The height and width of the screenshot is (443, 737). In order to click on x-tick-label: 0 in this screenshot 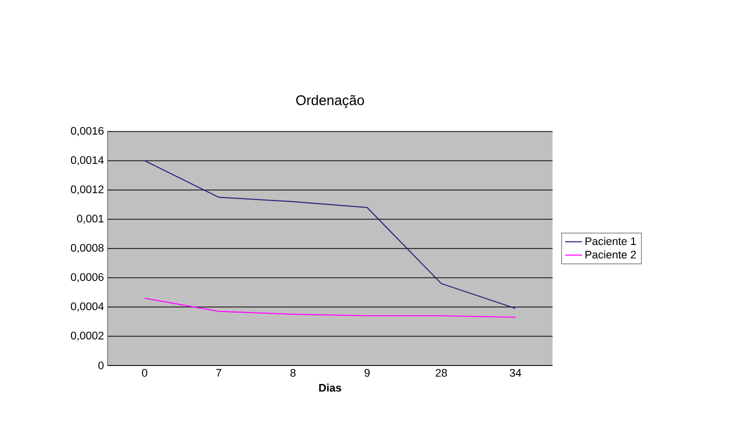, I will do `click(145, 373)`.